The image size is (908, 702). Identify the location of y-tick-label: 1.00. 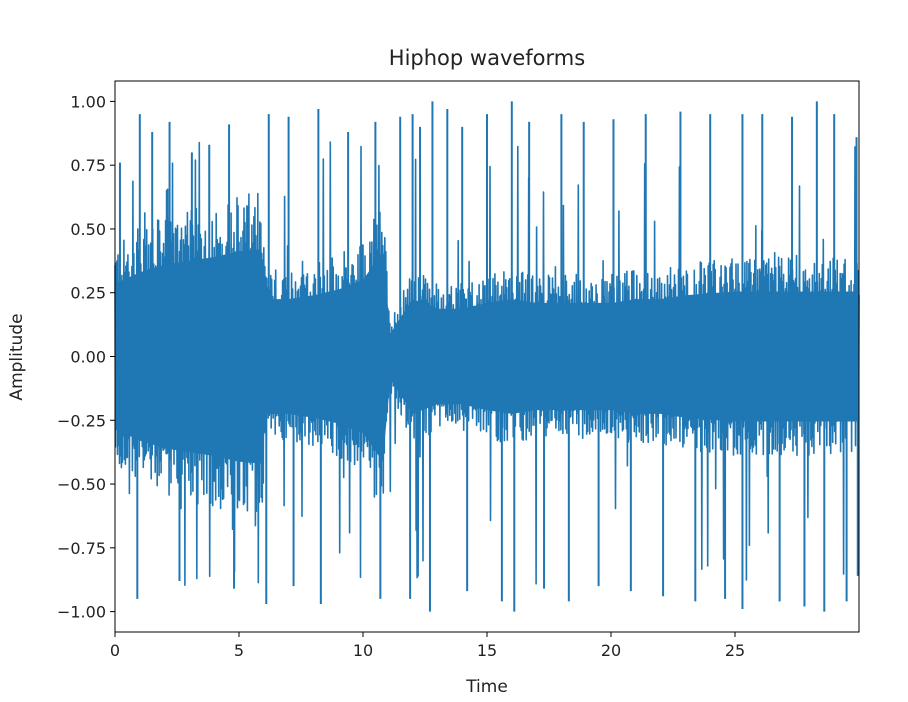
(88, 101).